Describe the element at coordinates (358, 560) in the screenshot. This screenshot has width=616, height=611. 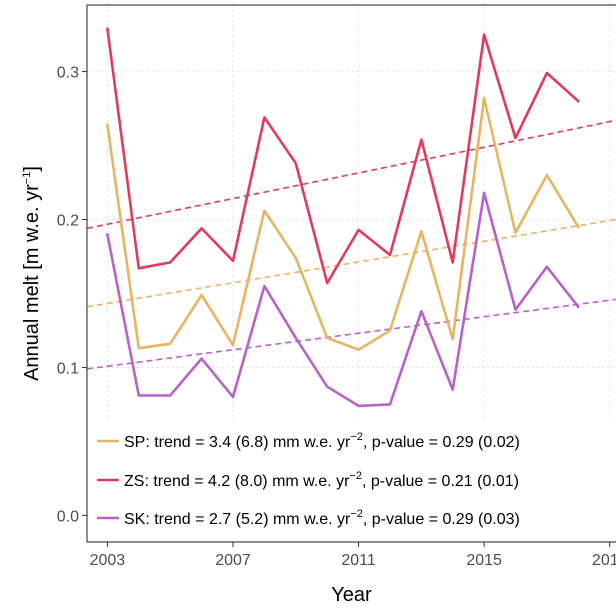
I see `x-tick-label: 2011` at that location.